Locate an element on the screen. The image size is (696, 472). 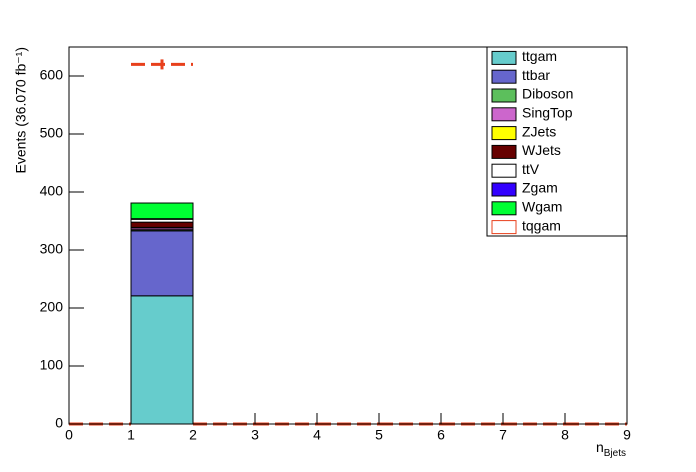
legend-label: Wgam is located at coordinates (542, 207).